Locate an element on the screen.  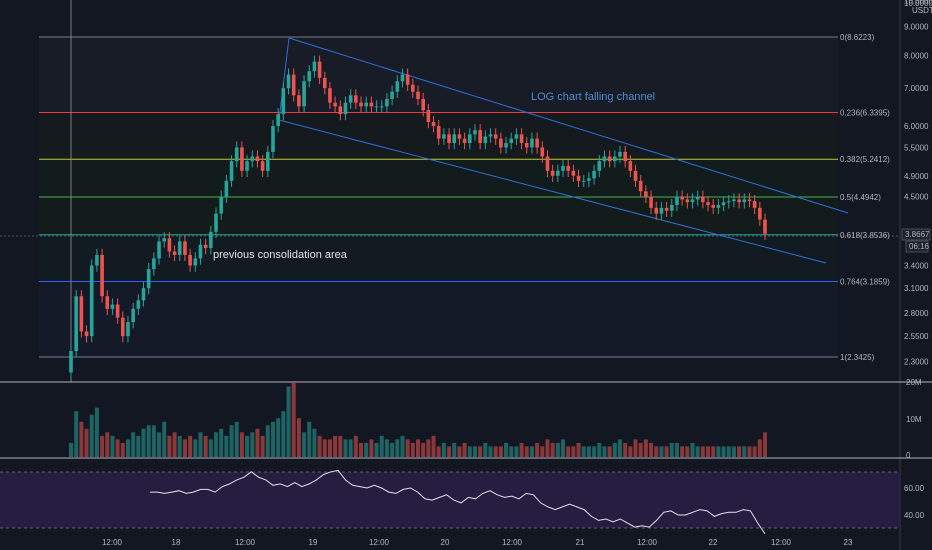
time-tick-label: 12:00 is located at coordinates (379, 542).